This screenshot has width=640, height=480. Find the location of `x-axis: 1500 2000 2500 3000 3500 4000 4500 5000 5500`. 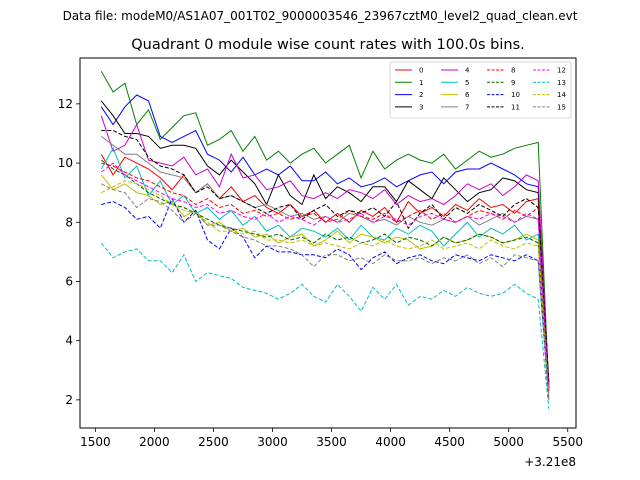

x-axis: 1500 2000 2500 3000 3500 4000 4500 5000 5500 is located at coordinates (331, 438).